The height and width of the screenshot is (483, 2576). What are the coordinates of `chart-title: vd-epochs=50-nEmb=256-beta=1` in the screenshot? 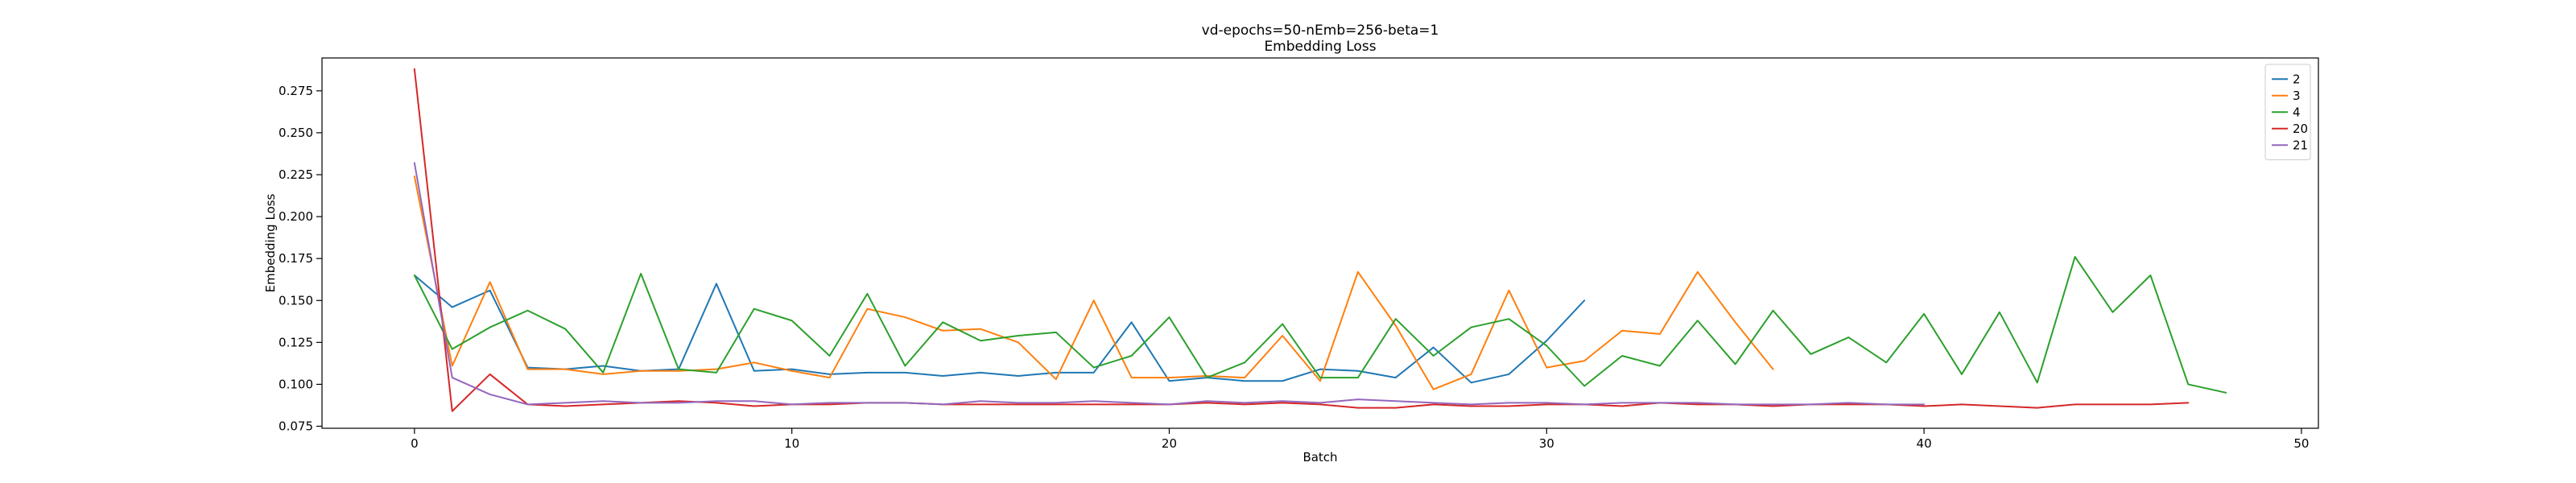 It's located at (1320, 31).